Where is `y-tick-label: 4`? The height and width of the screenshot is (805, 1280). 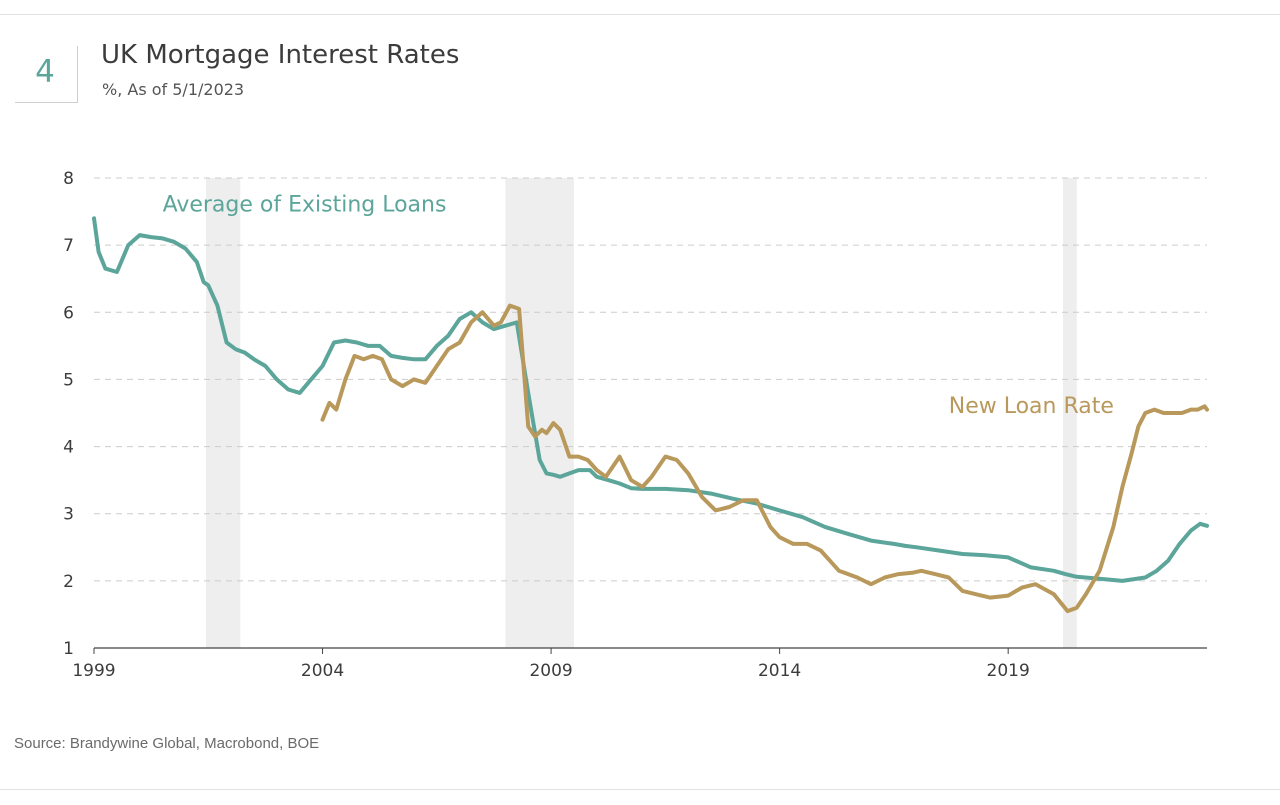
y-tick-label: 4 is located at coordinates (68, 448).